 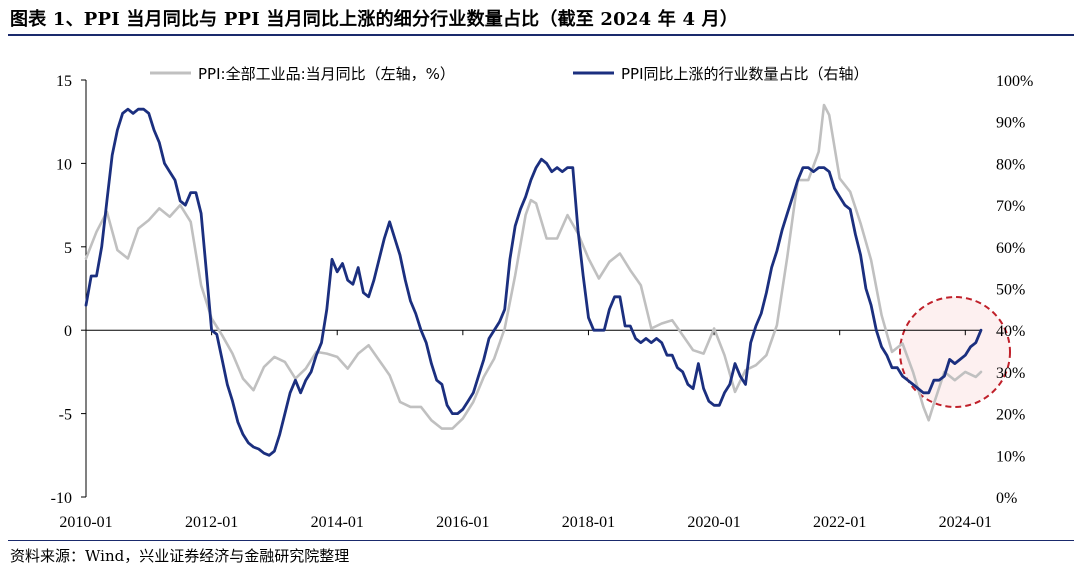 I want to click on highlight-circle, so click(x=955, y=352).